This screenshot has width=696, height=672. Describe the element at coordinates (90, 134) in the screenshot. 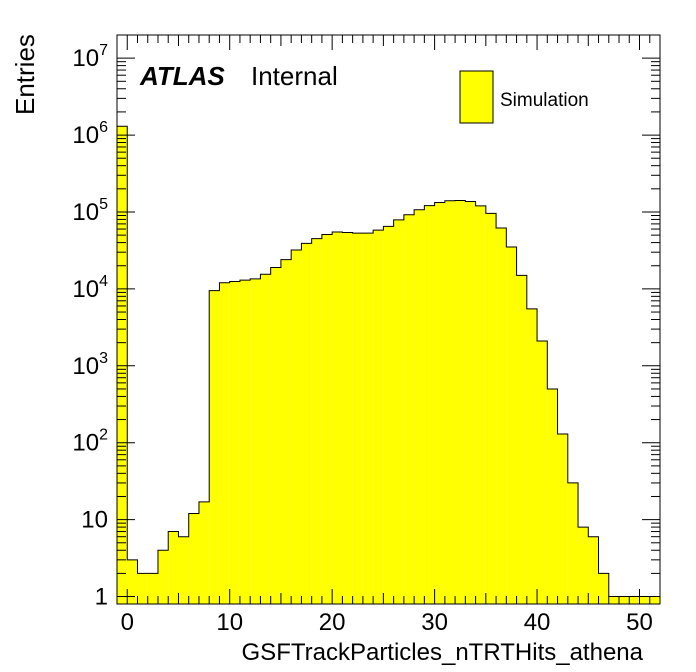

I see `y-tick-label: 10⁶` at that location.